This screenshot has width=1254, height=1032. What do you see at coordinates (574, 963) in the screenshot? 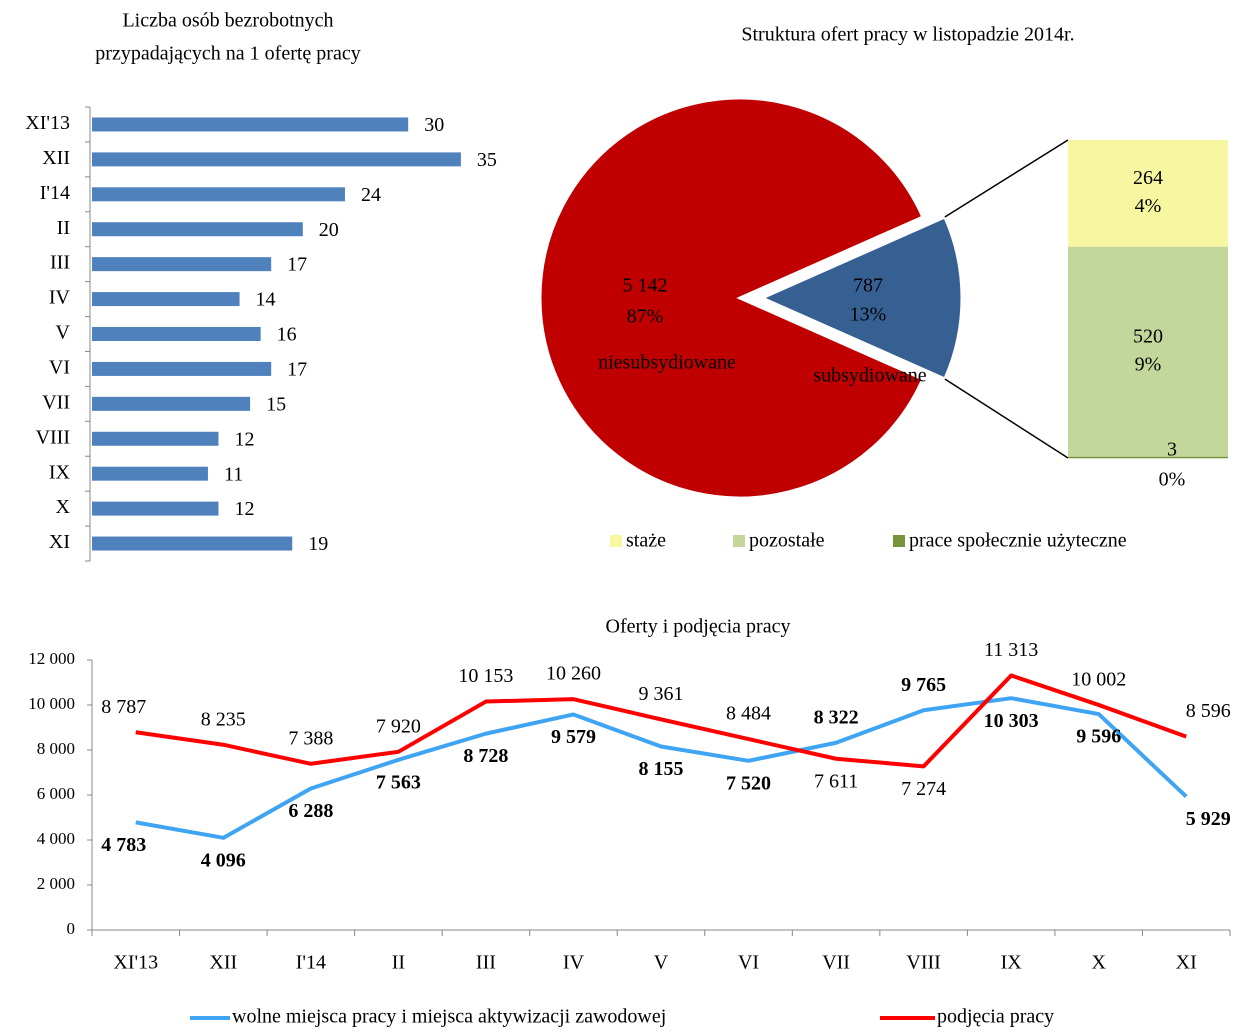
I see `x-tick-label: IV` at bounding box center [574, 963].